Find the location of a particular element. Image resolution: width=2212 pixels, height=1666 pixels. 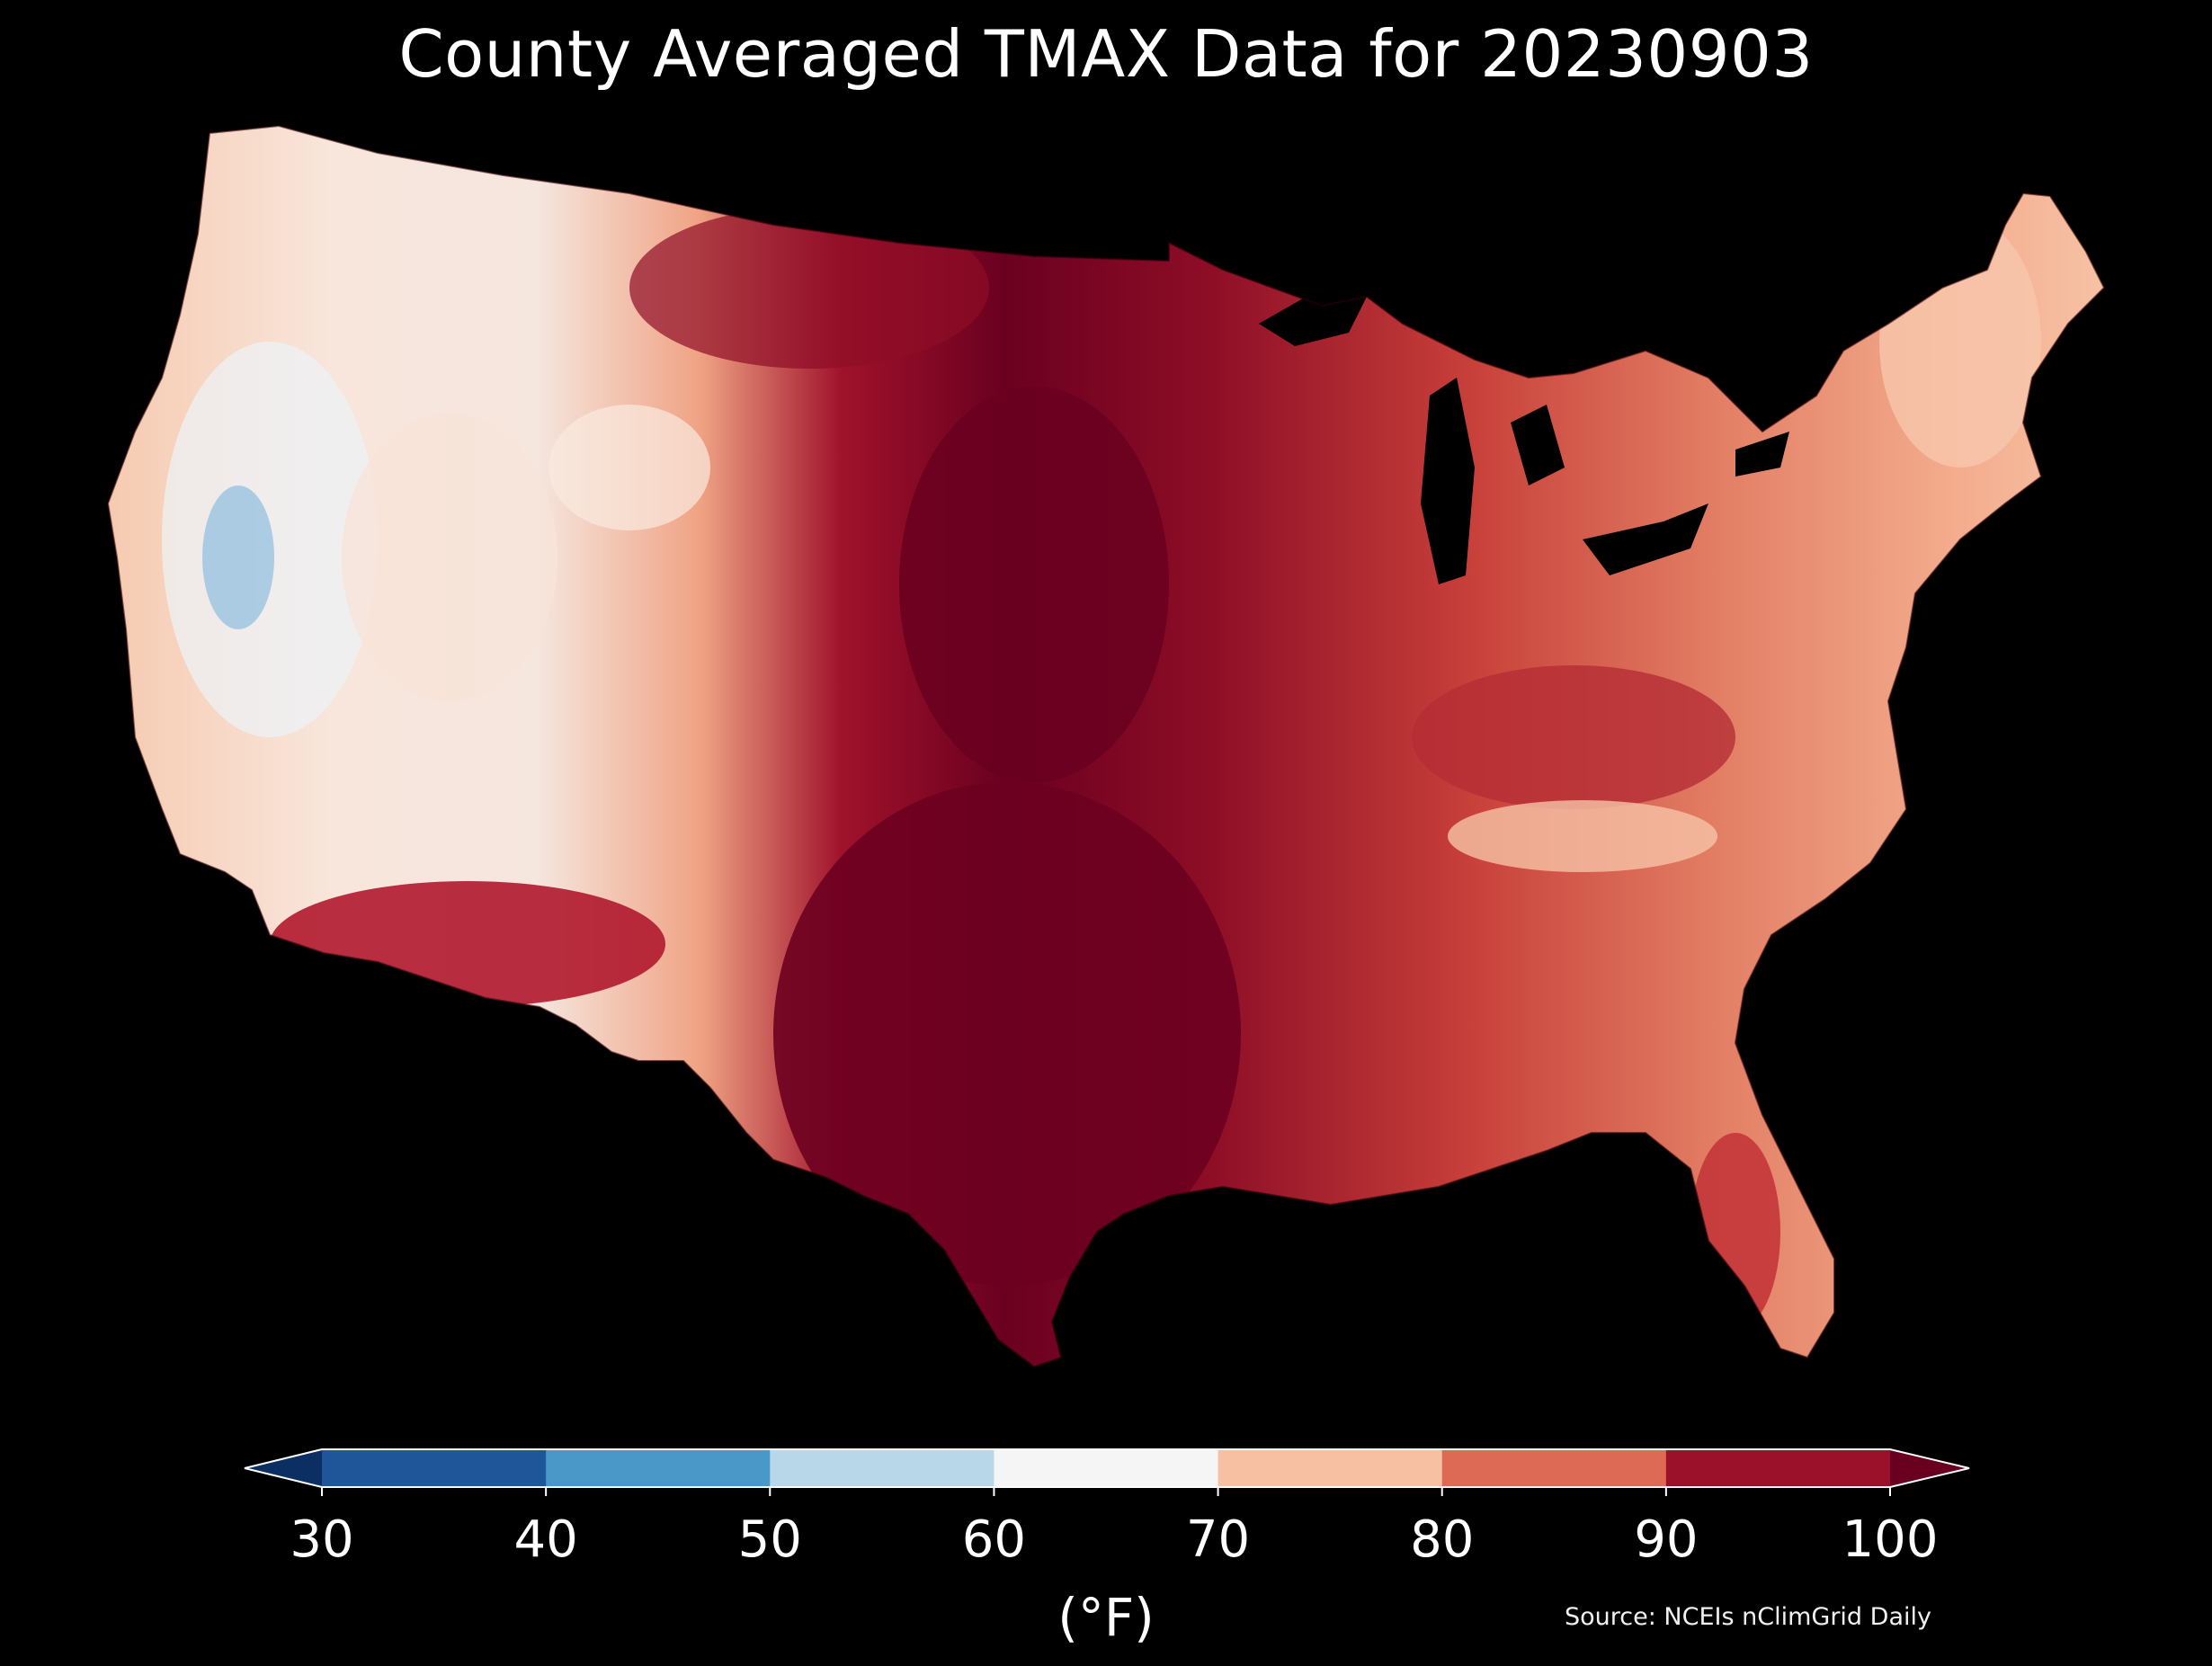

map-title: County Averaged TMAX Data for 20230903 is located at coordinates (1106, 54).